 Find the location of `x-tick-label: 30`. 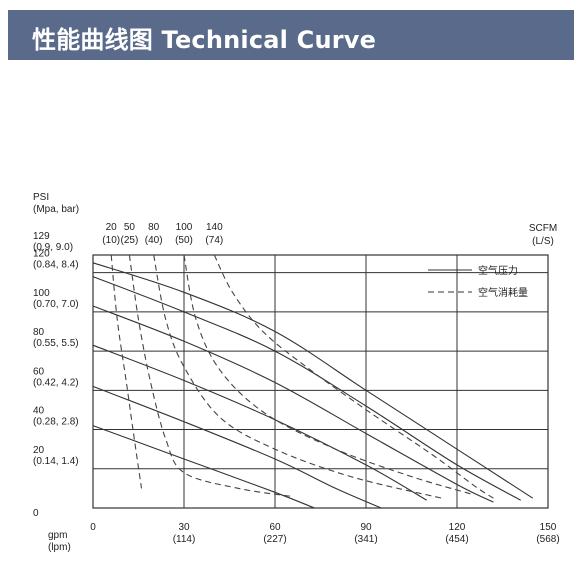

x-tick-label: 30 is located at coordinates (184, 527).